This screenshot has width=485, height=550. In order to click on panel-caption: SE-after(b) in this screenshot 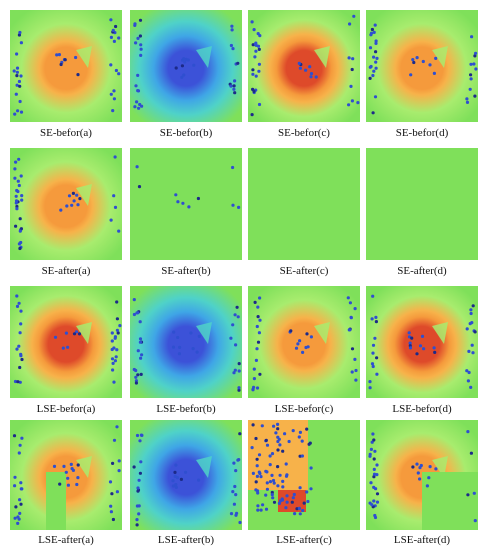, I will do `click(186, 271)`.